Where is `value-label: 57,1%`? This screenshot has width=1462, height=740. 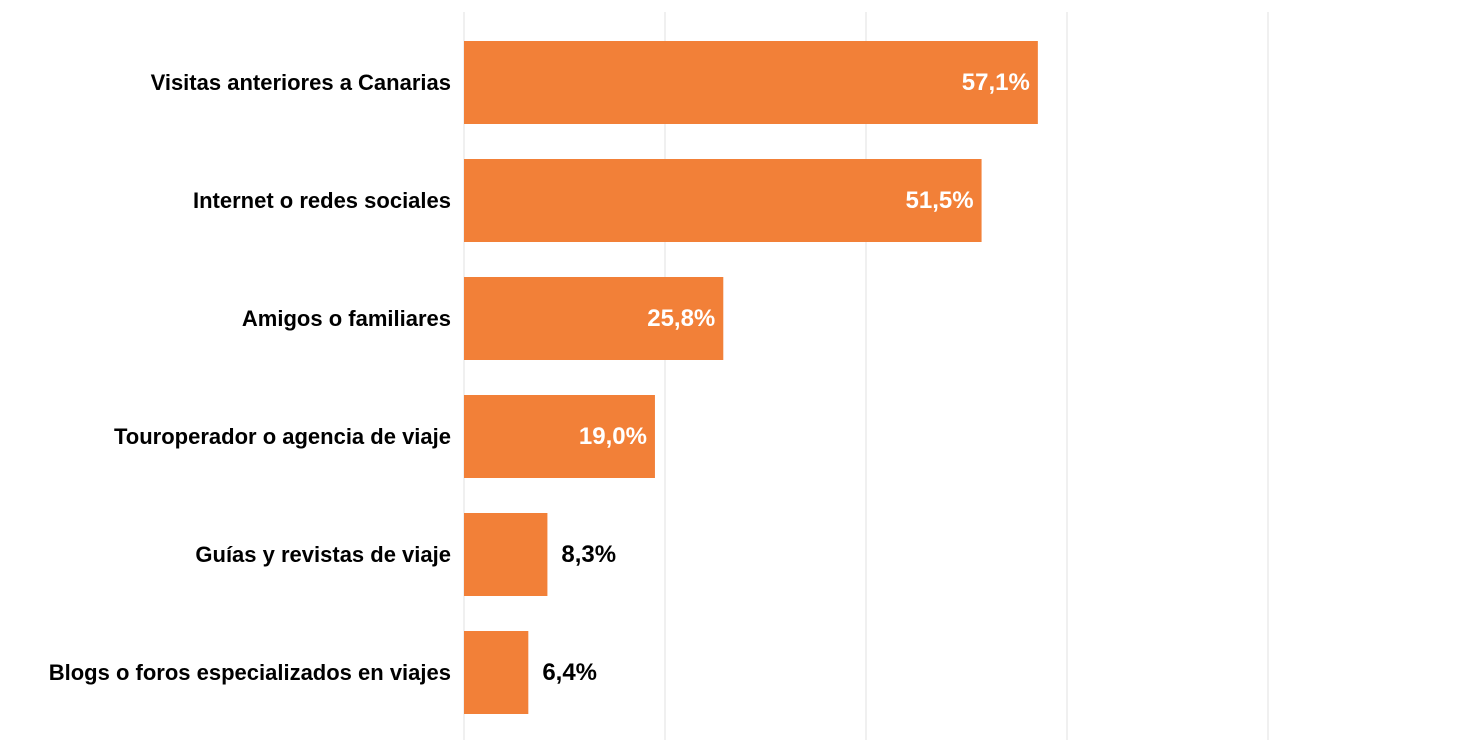
value-label: 57,1% is located at coordinates (996, 82).